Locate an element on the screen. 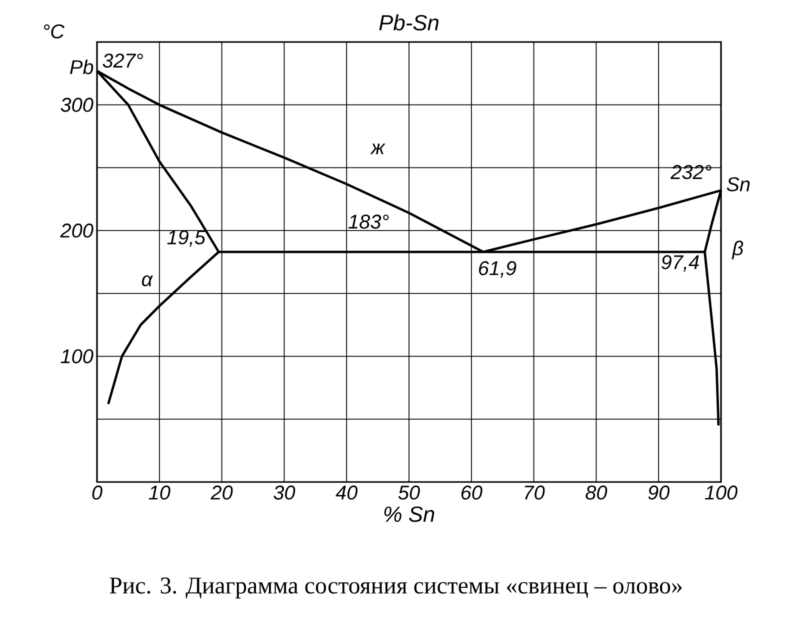 This screenshot has width=792, height=624. x-tick-label: 30 is located at coordinates (285, 493).